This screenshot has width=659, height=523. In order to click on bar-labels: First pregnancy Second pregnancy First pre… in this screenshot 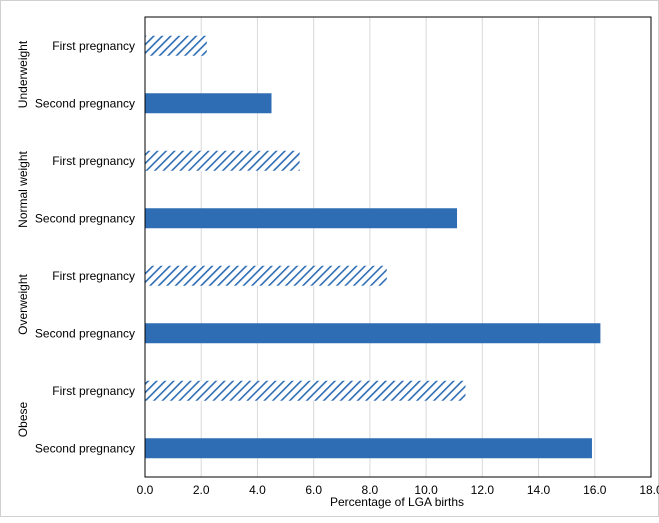, I will do `click(85, 247)`.